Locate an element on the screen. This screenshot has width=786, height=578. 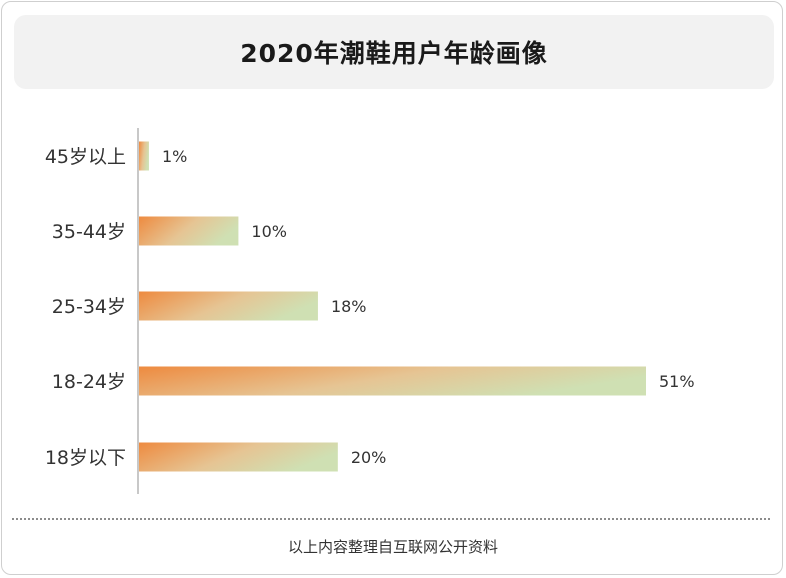
category-label: 45岁以上 is located at coordinates (85, 157).